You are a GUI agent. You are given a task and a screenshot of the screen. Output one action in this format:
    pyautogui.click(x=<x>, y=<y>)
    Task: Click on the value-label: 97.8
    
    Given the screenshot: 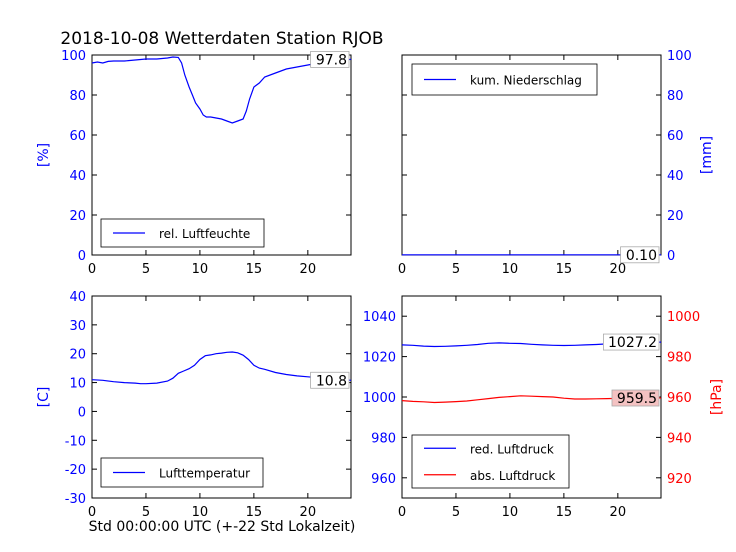 What is the action you would take?
    pyautogui.click(x=331, y=60)
    